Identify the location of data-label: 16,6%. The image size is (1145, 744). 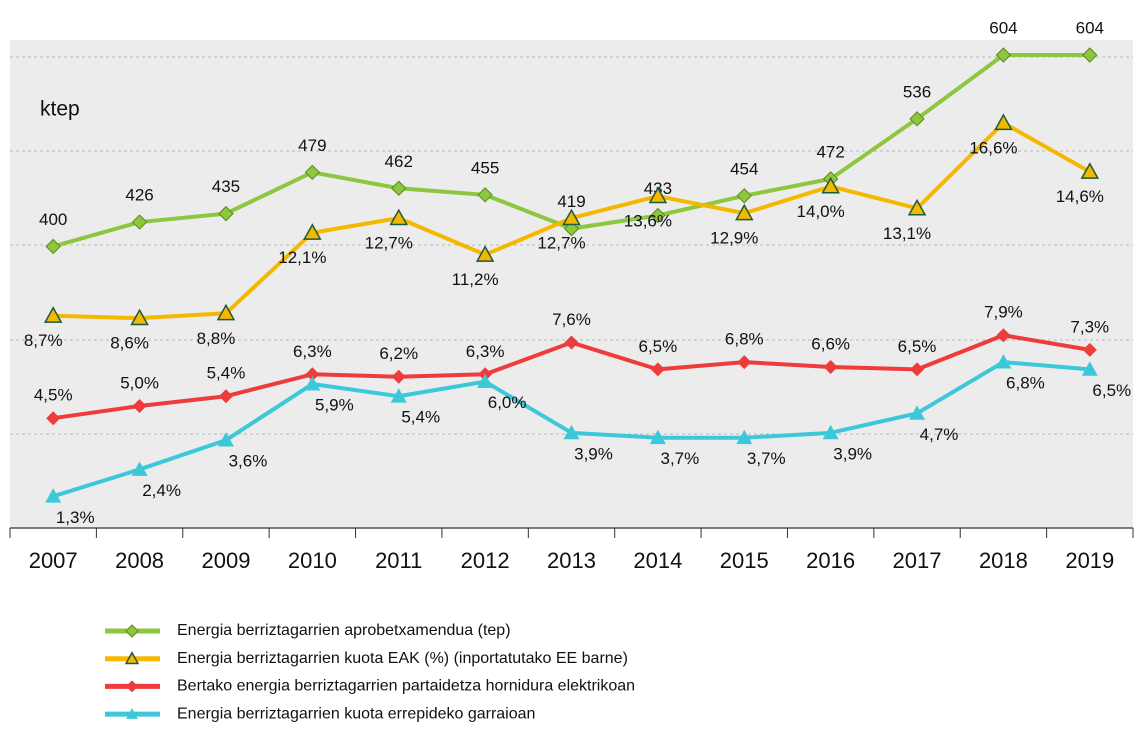
(993, 147).